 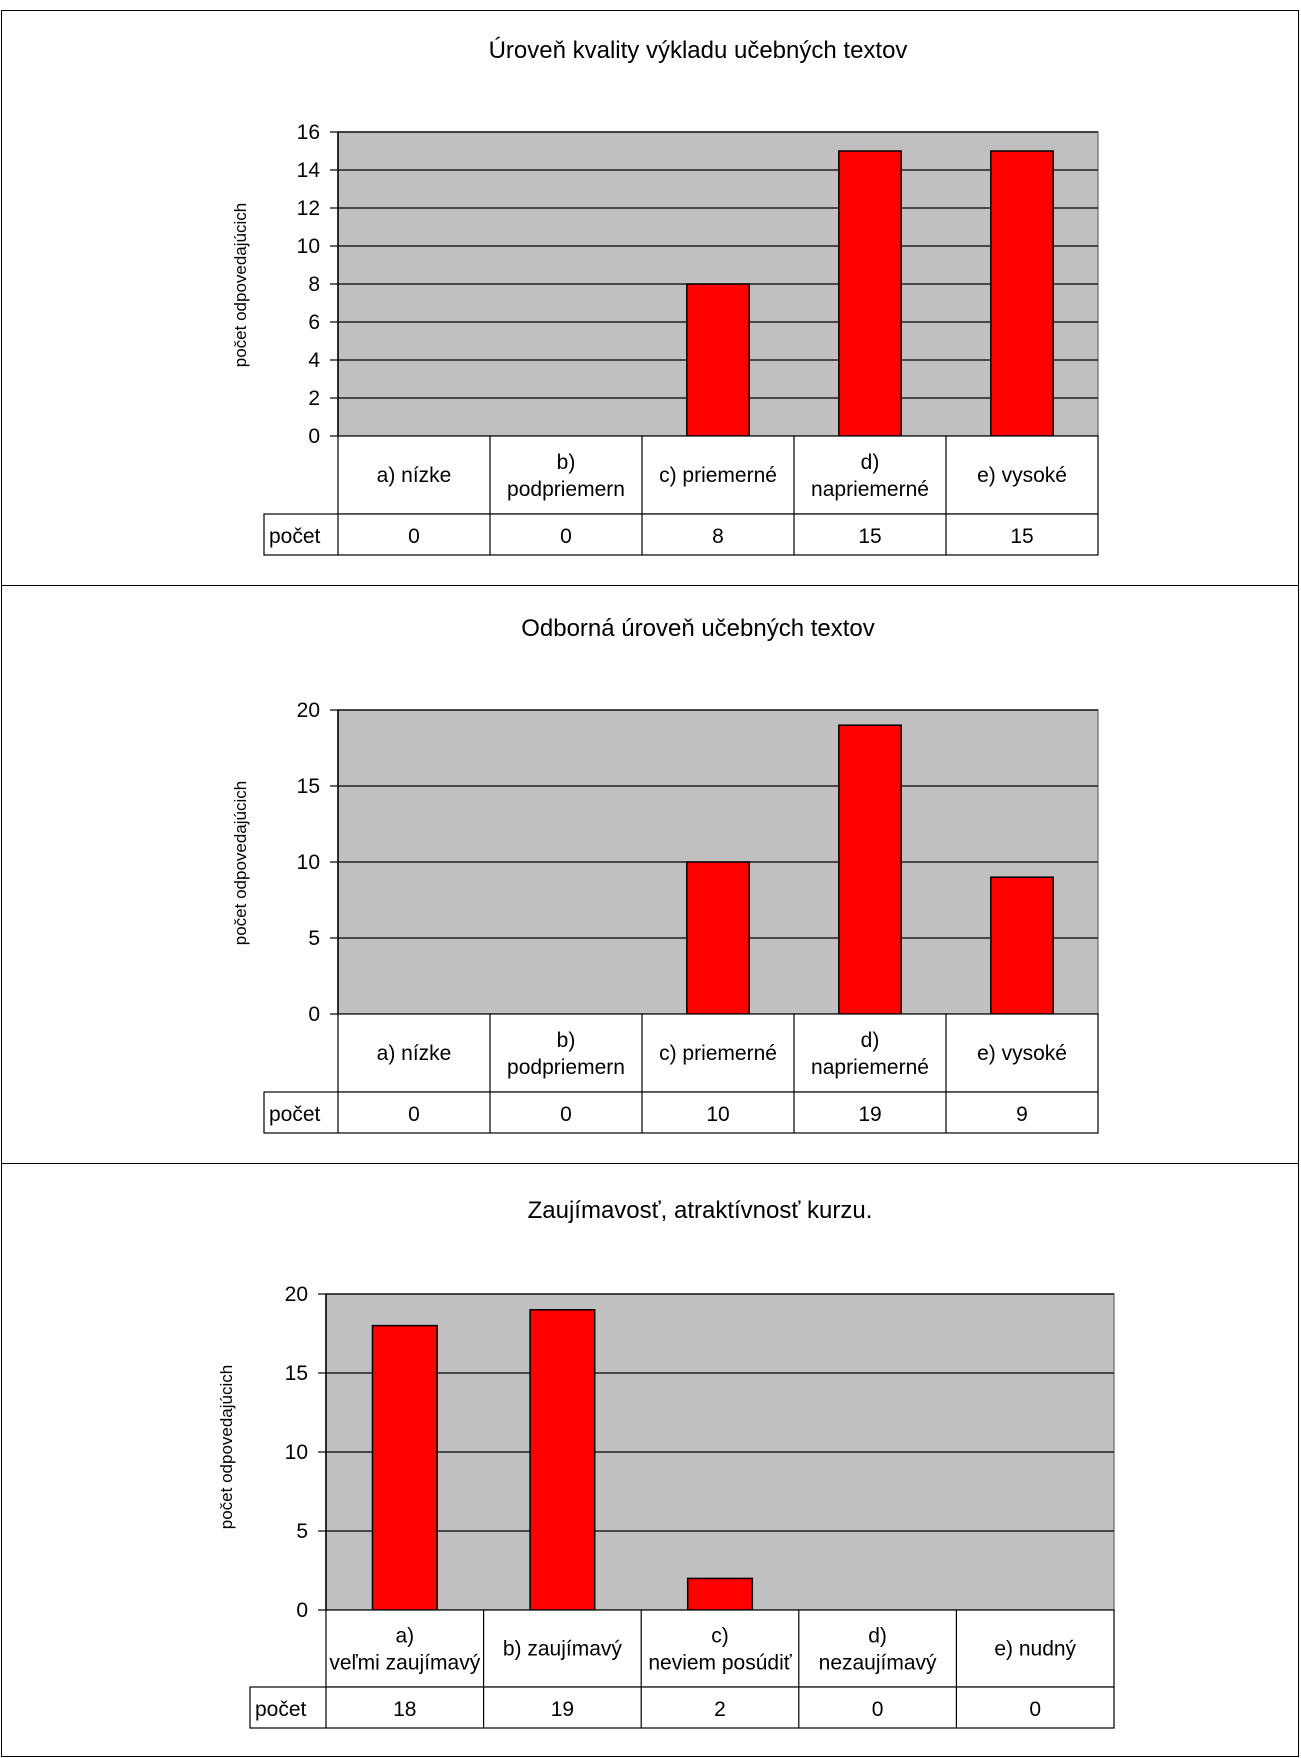 I want to click on category-label: b) zaujímavý, so click(x=563, y=1649).